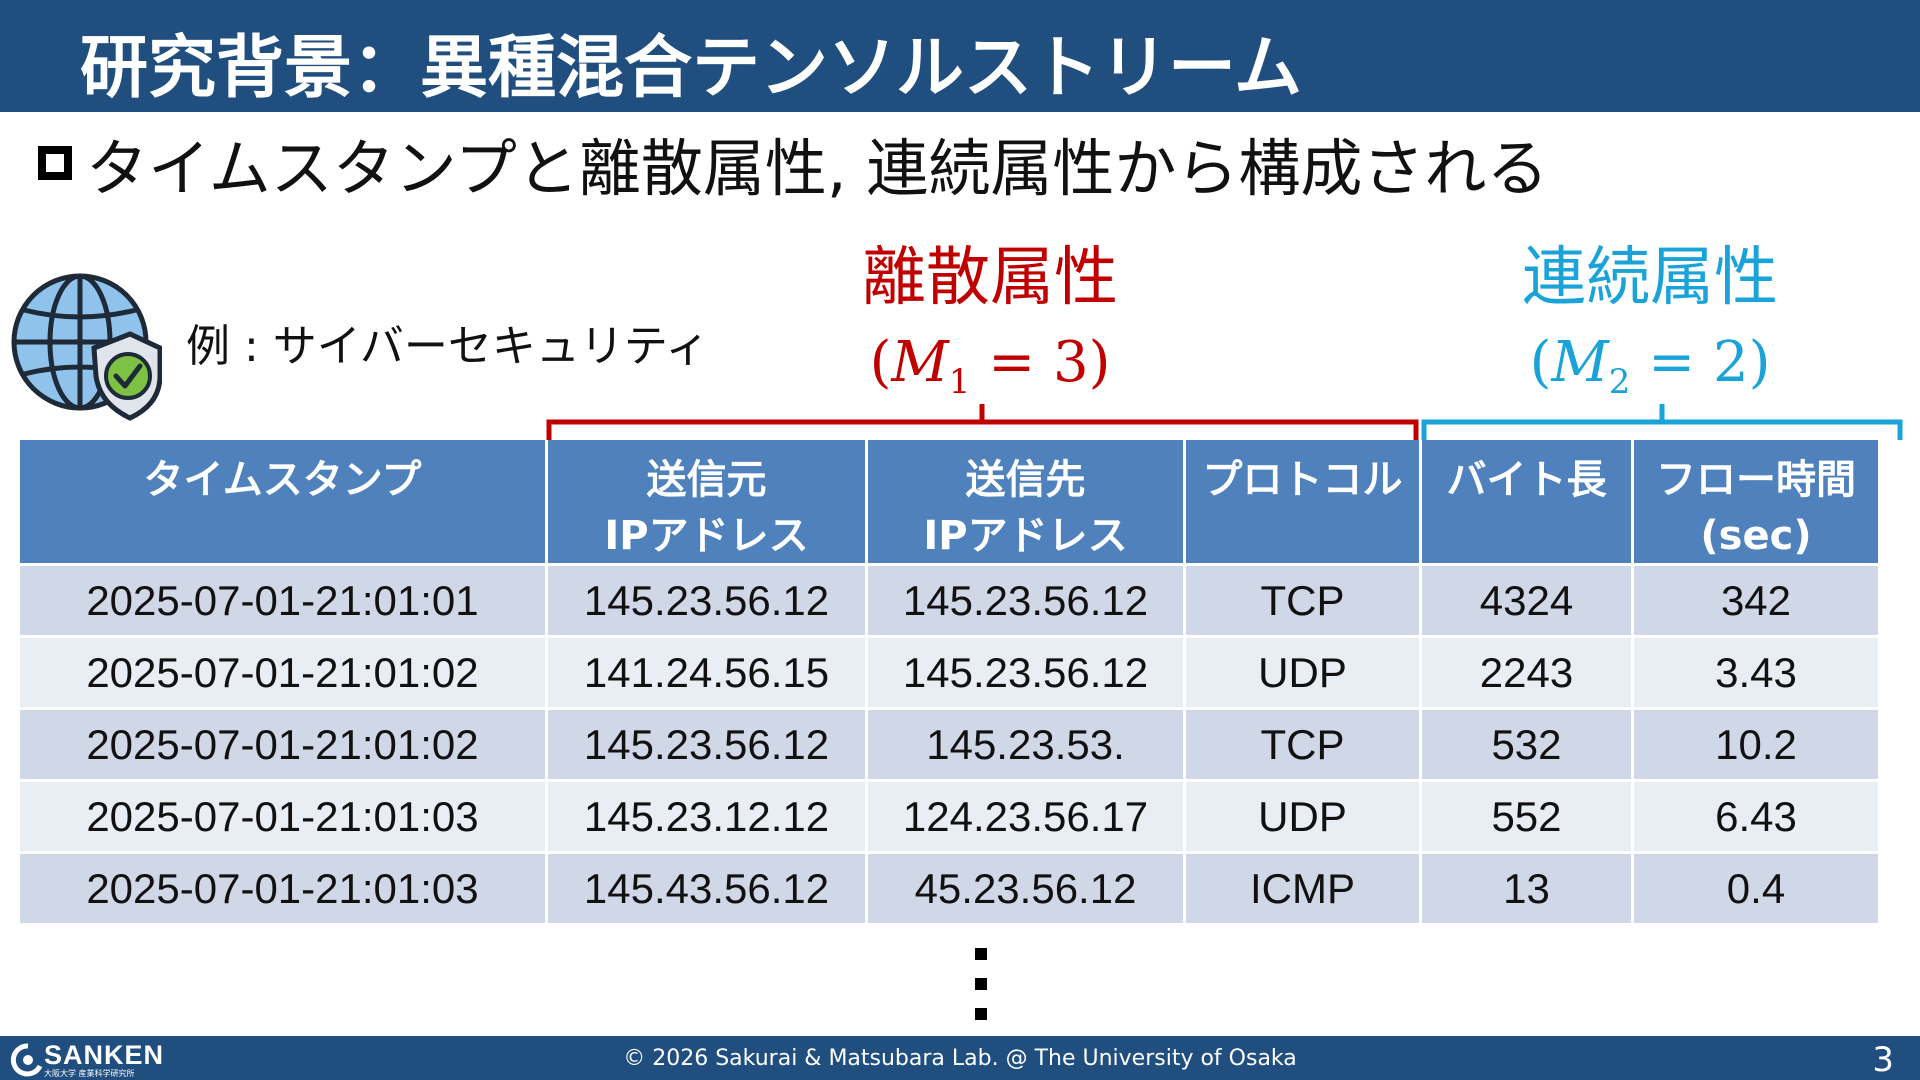 Image resolution: width=1920 pixels, height=1080 pixels. I want to click on cell-destination-ip: 45.23.56.12, so click(1027, 890).